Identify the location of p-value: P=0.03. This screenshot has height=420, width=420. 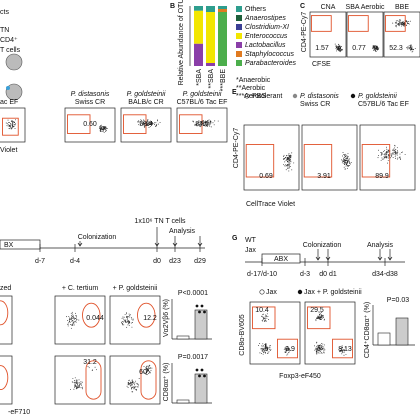
(398, 300).